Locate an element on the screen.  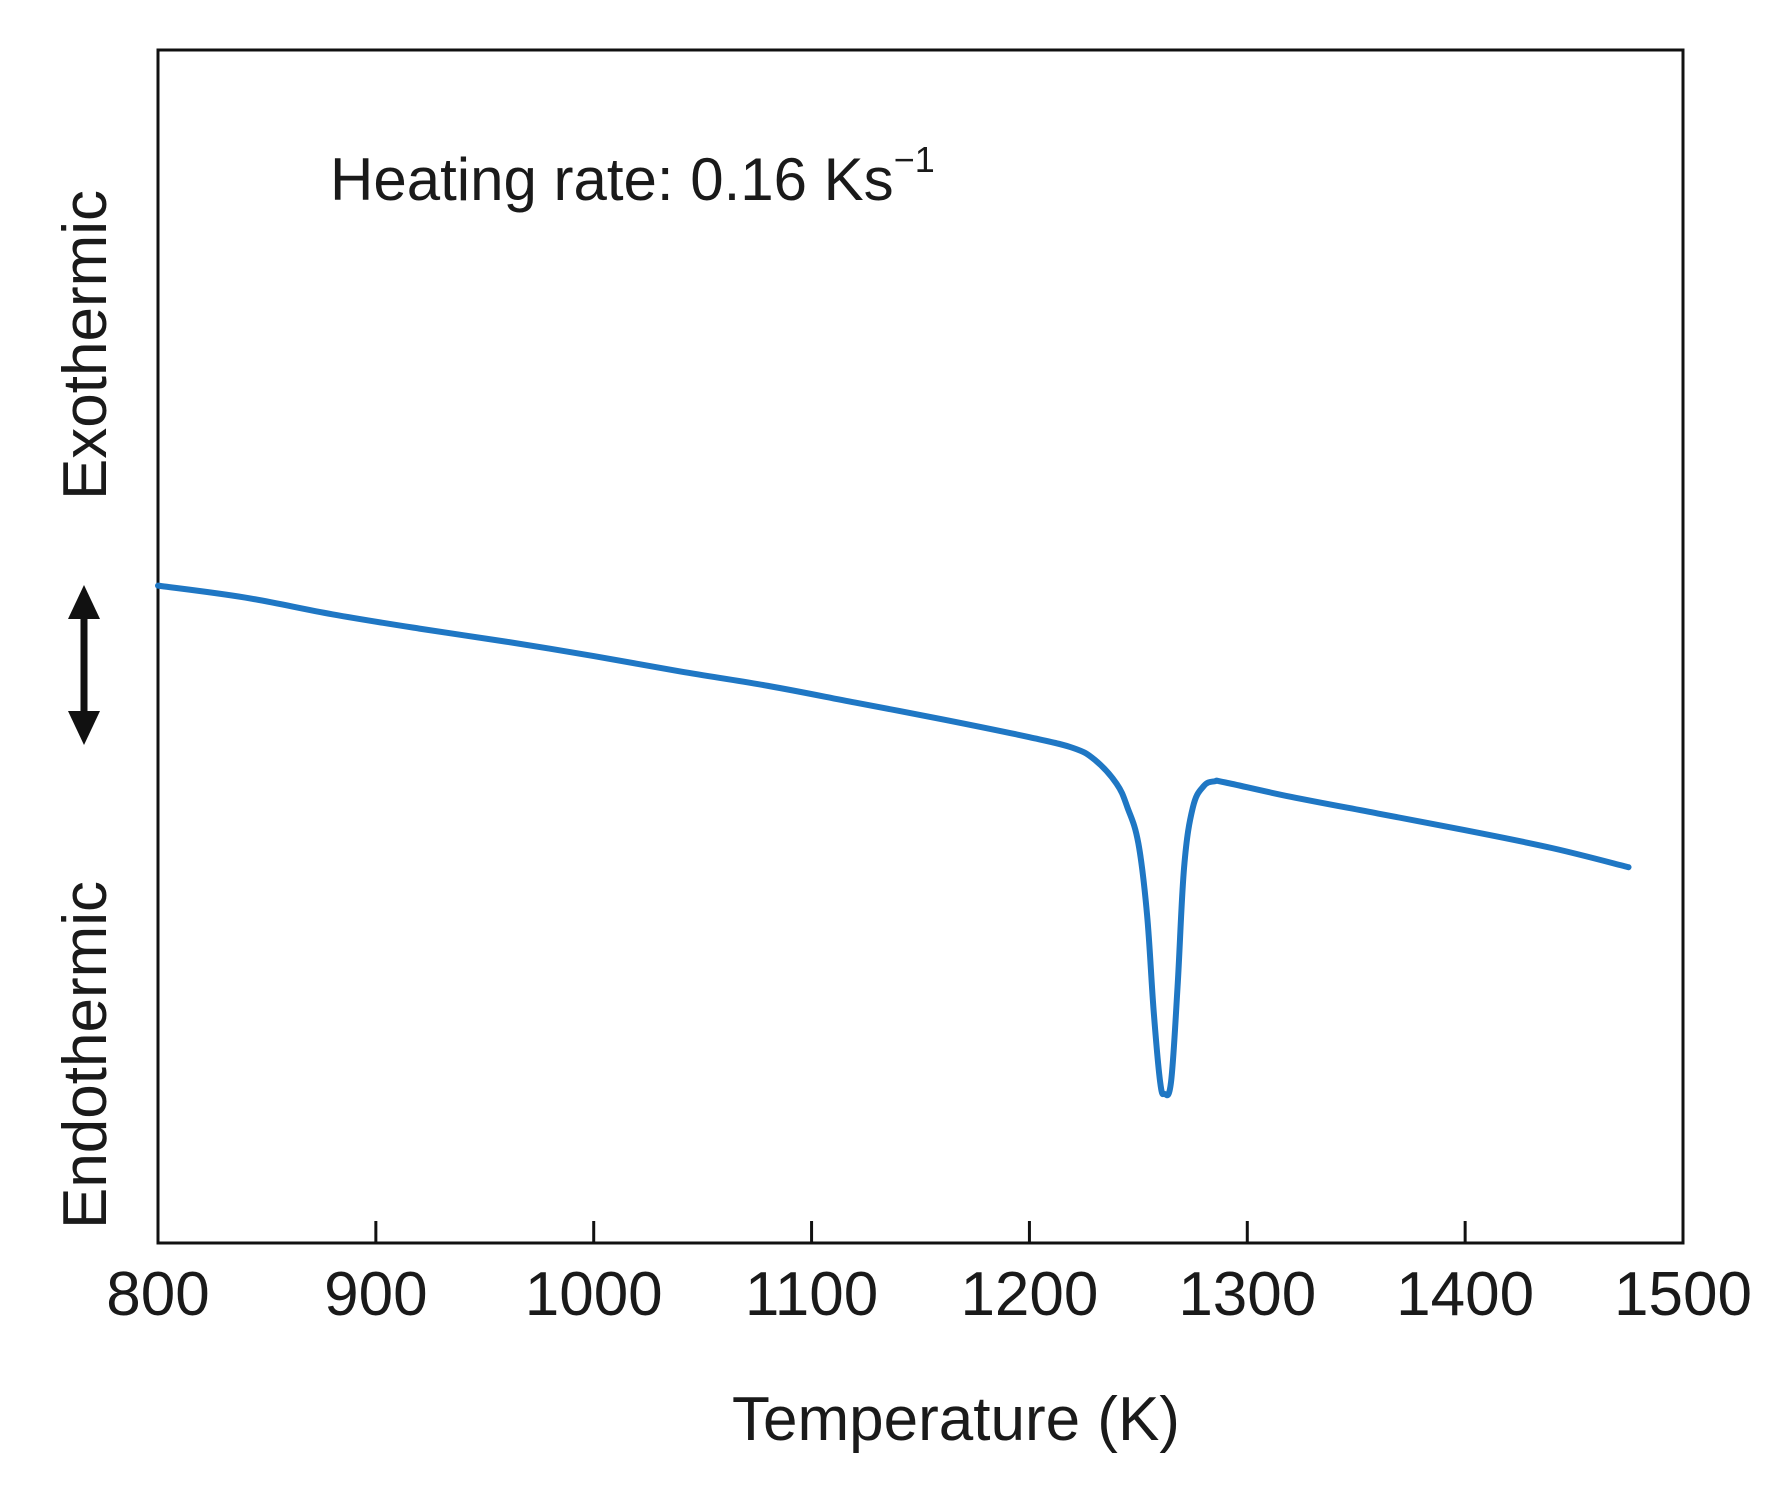
x-tick-label: 1400 is located at coordinates (1465, 1294).